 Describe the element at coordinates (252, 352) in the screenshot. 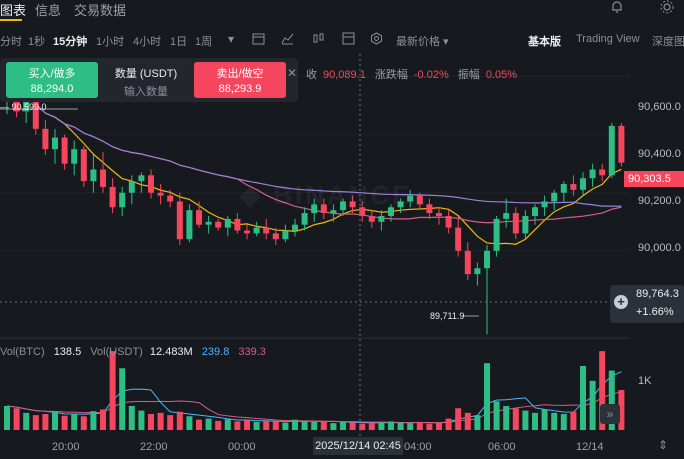

I see `vol-ma2-value: 339.3` at that location.